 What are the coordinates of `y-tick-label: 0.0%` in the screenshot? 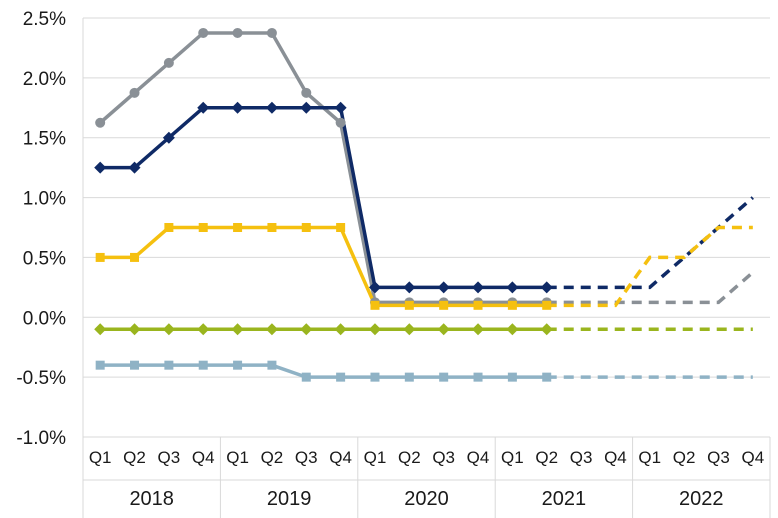 It's located at (44, 318).